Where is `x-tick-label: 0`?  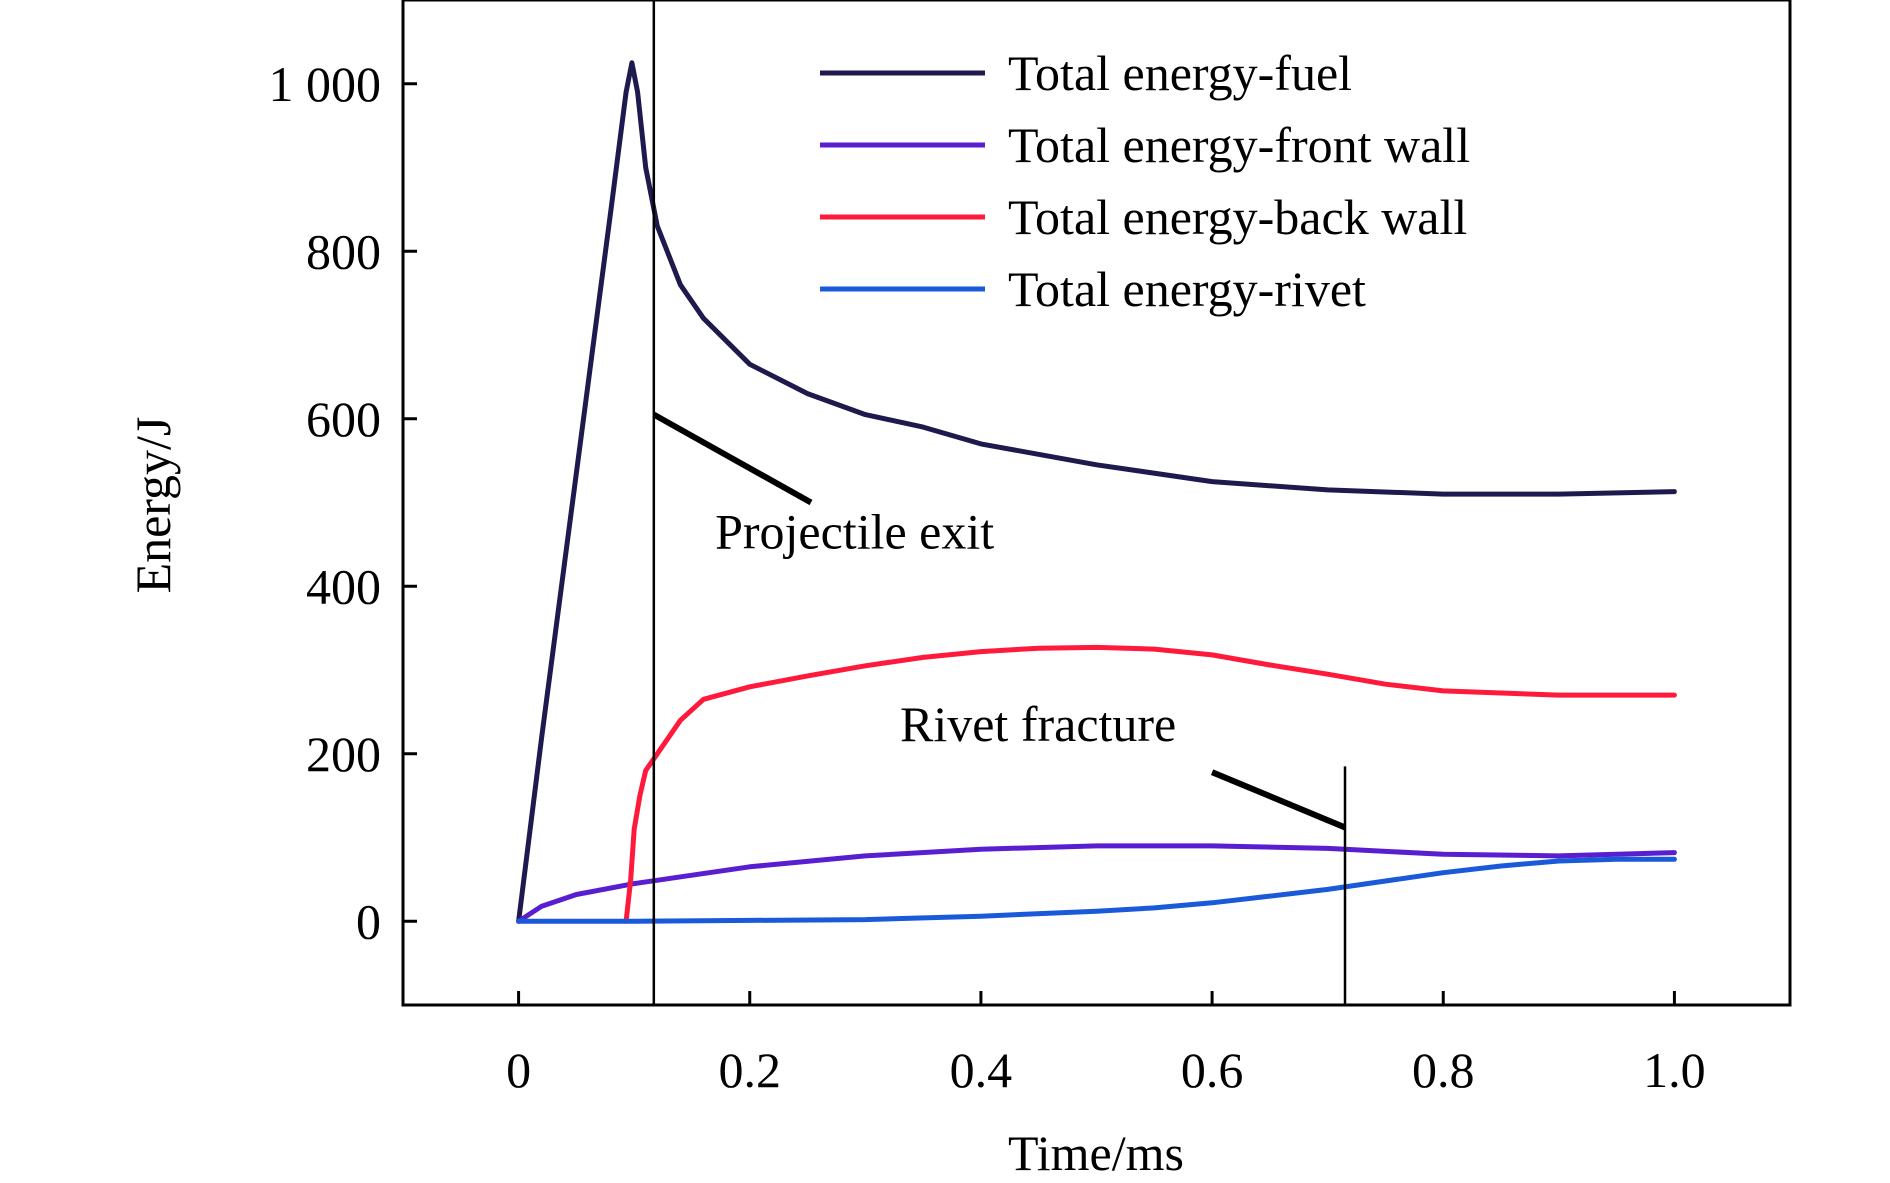
x-tick-label: 0 is located at coordinates (518, 1070).